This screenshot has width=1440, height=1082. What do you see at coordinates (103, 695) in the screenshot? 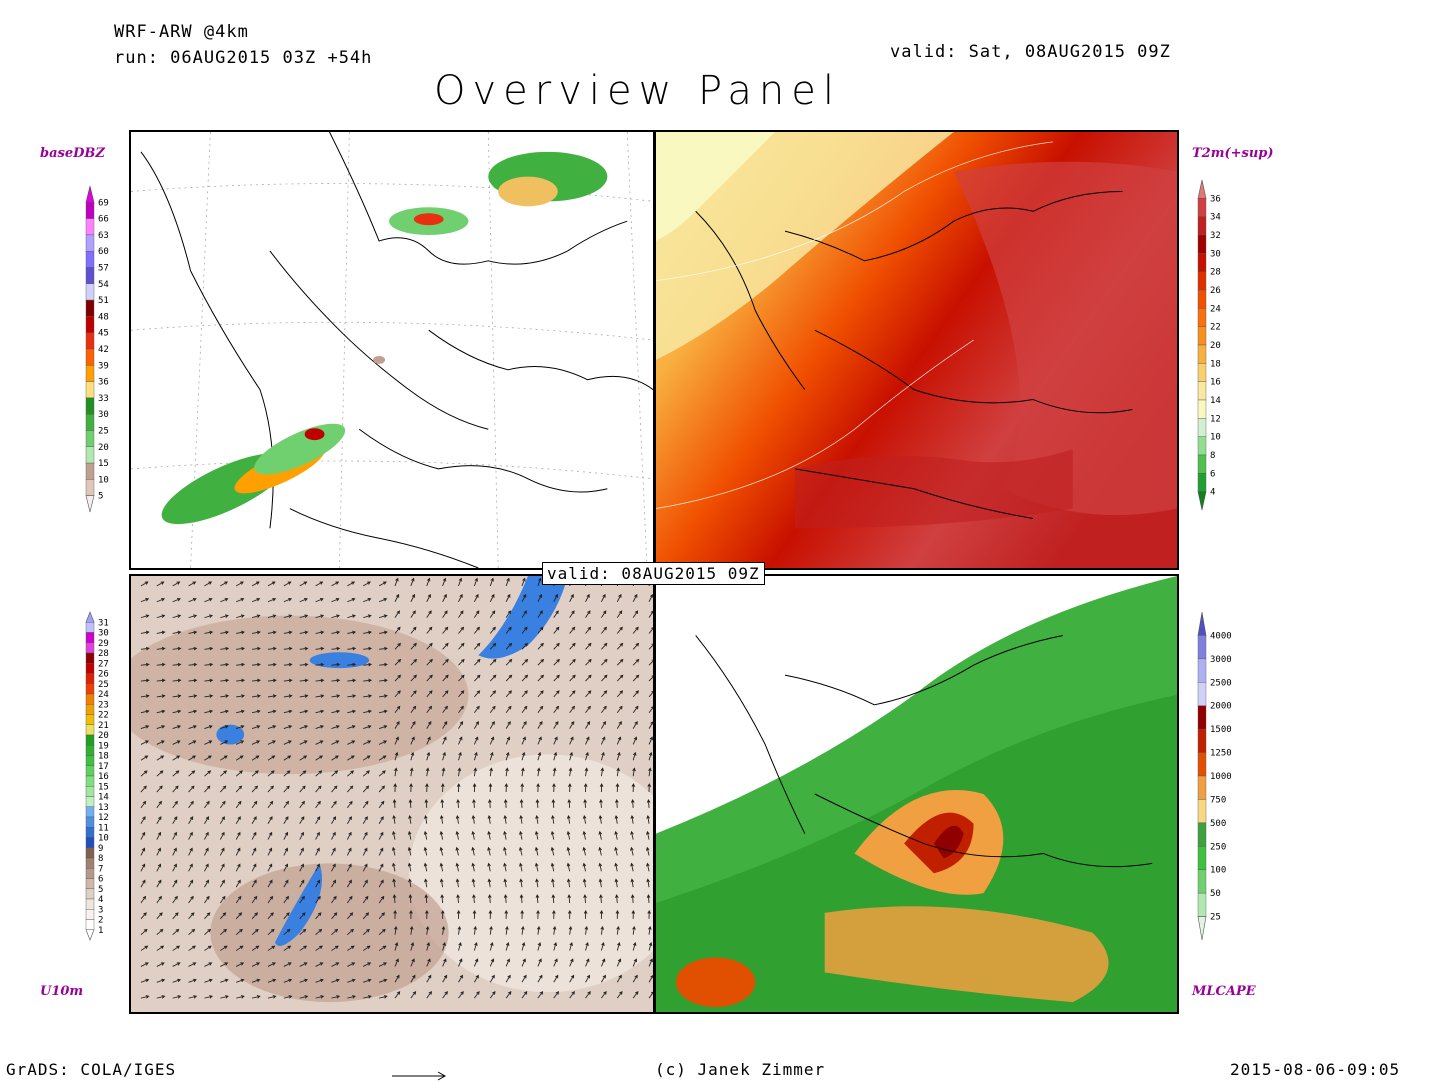
I see `u10-tick-label: 24` at bounding box center [103, 695].